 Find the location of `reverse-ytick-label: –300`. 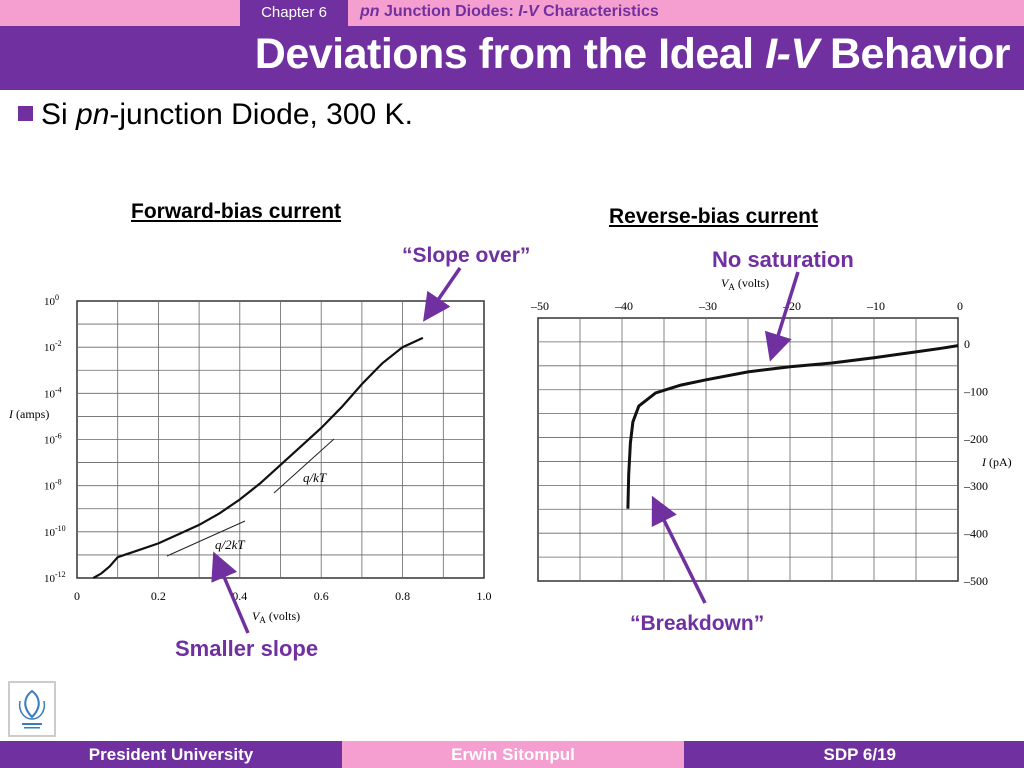

reverse-ytick-label: –300 is located at coordinates (975, 486).